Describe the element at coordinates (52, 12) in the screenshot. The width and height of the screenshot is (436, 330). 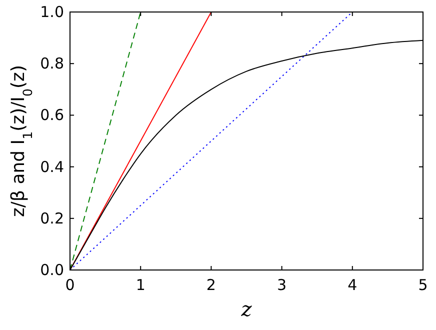
I see `y-tick-label: 1.0` at that location.